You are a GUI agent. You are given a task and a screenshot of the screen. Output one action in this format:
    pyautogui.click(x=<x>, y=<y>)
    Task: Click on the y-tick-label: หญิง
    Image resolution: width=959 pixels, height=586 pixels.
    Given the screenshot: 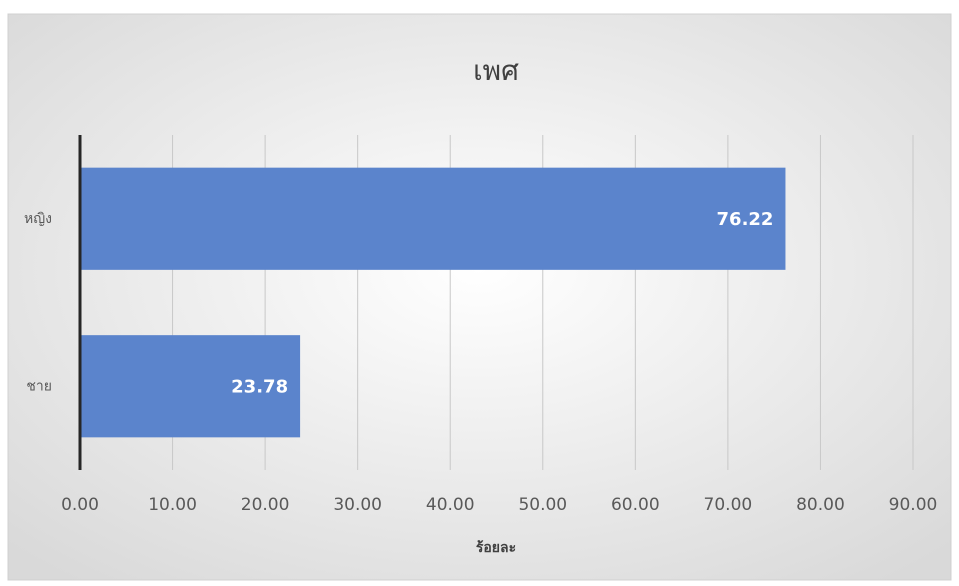 What is the action you would take?
    pyautogui.click(x=38, y=219)
    